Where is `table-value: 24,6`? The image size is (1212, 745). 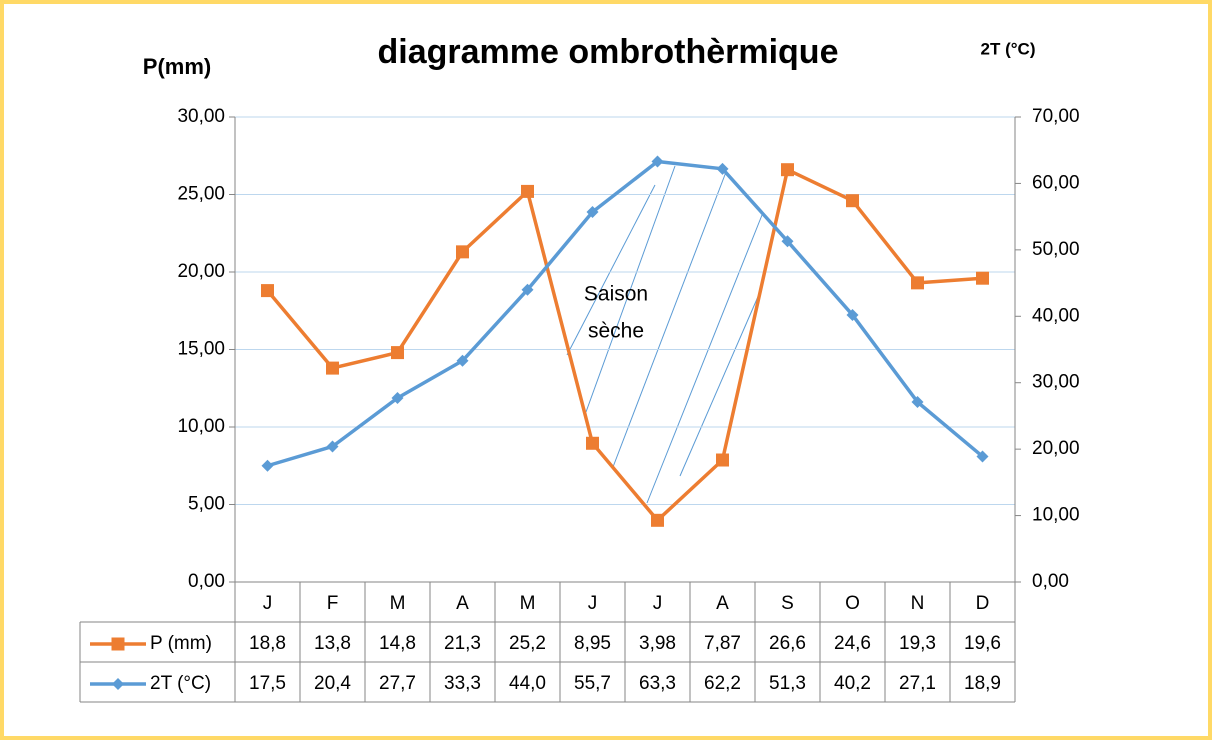
table-value: 24,6 is located at coordinates (852, 643).